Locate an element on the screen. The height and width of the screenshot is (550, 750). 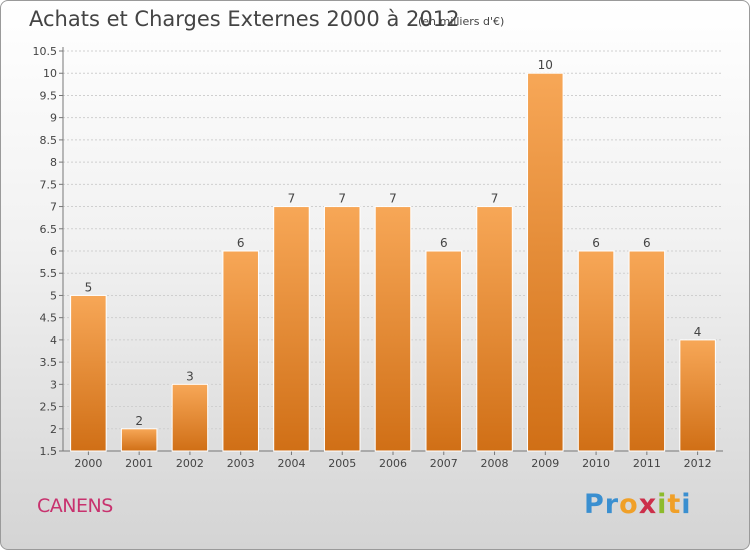
logo-letter: P is located at coordinates (594, 504).